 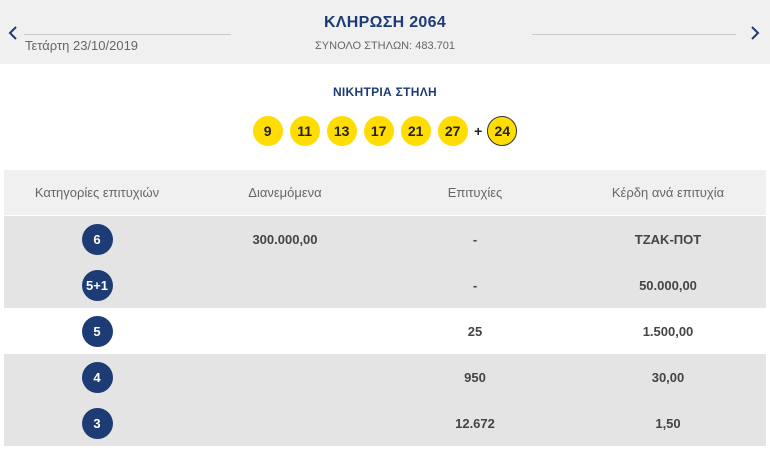 What do you see at coordinates (385, 239) in the screenshot?
I see `table-row: 6 300.000,00 - ΤΖΑΚ-ΠΟΤ` at bounding box center [385, 239].